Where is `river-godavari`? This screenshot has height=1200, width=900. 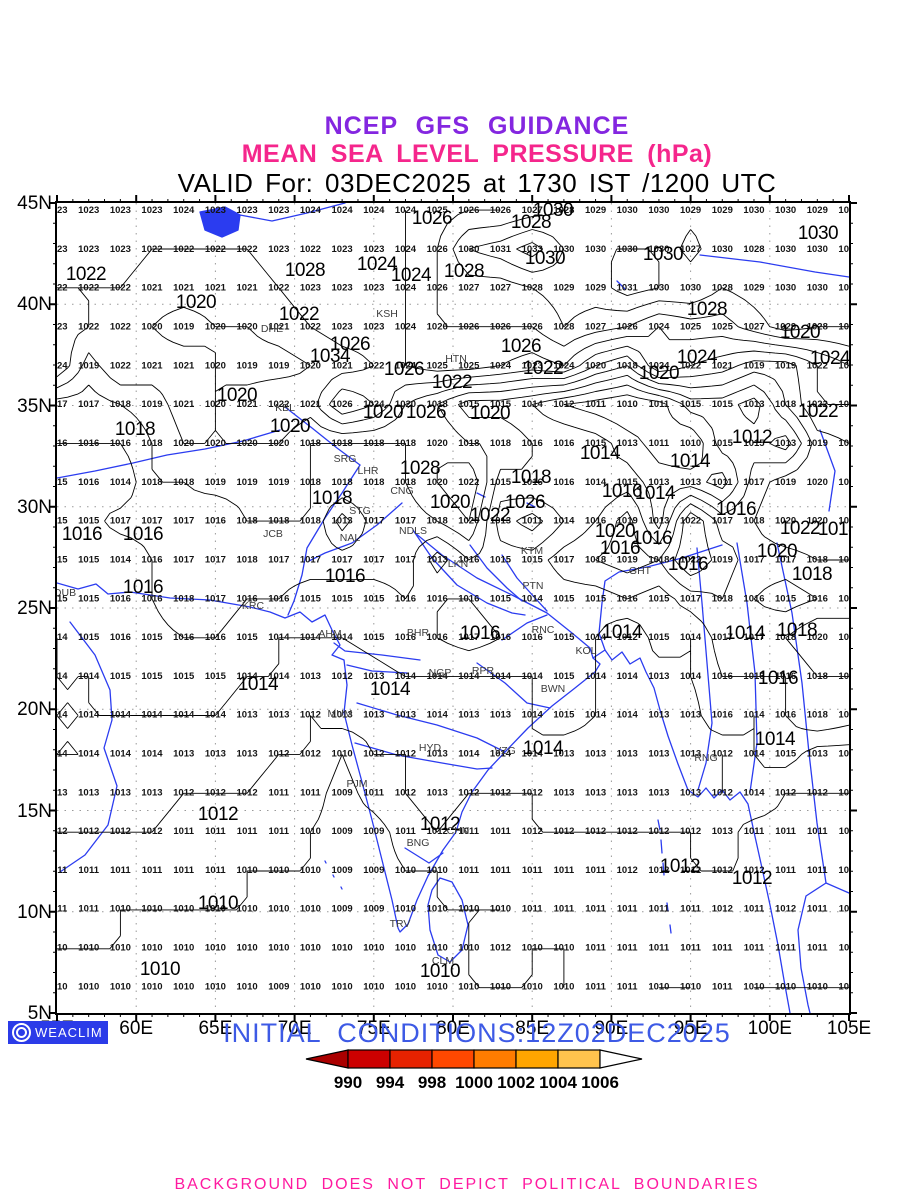 river-godavari is located at coordinates (431, 727).